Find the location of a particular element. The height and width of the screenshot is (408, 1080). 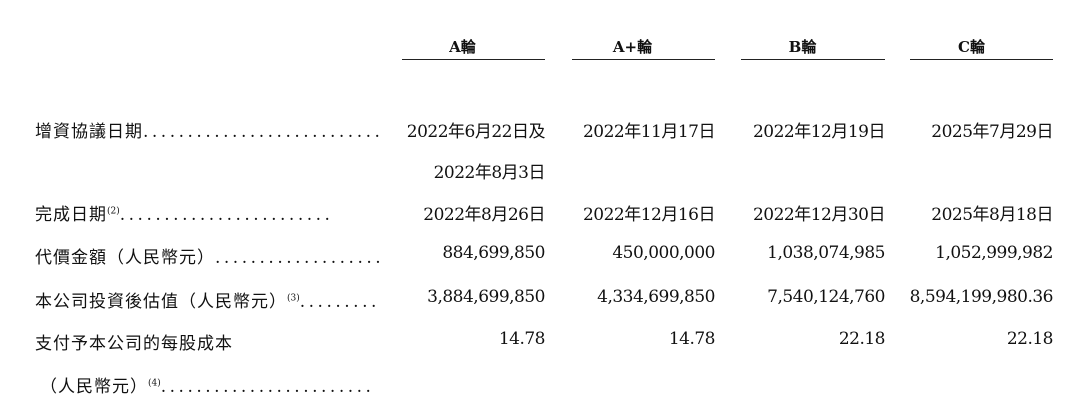

row-label-text: 代價金額（人民幣元） is located at coordinates (125, 258).